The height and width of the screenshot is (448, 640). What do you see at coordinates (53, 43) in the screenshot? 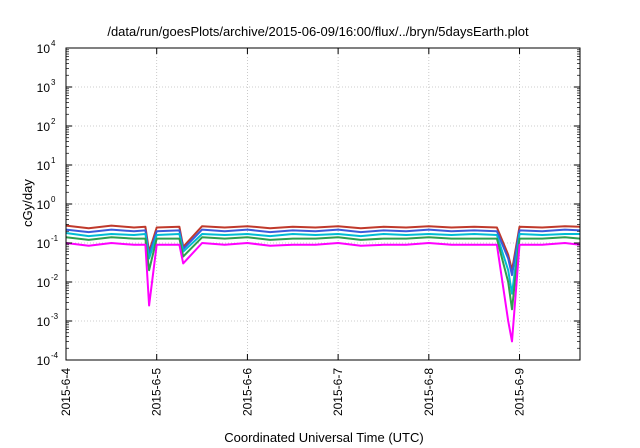
I see `y-tick-exponent: 4` at bounding box center [53, 43].